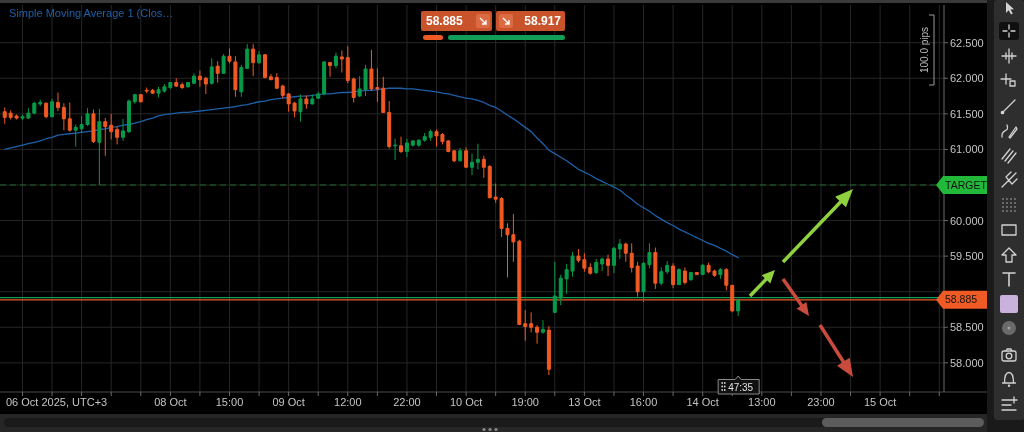  What do you see at coordinates (288, 402) in the screenshot?
I see `x-tick-label: 09 Oct` at bounding box center [288, 402].